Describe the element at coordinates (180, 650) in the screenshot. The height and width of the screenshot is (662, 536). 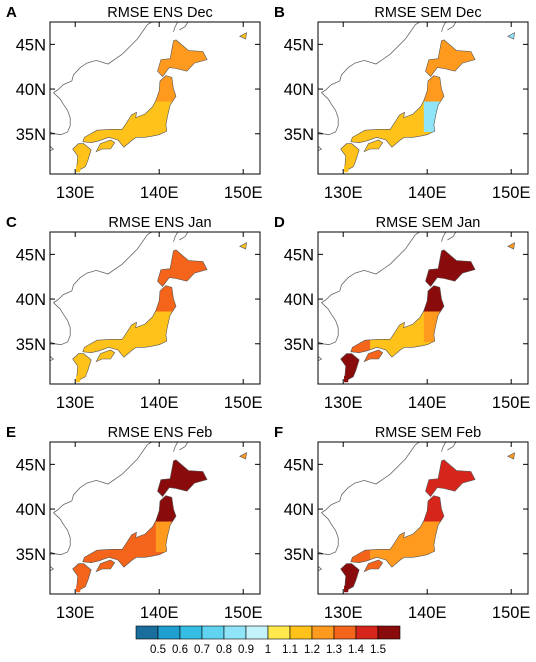
I see `colorbar-label: 0.6` at that location.